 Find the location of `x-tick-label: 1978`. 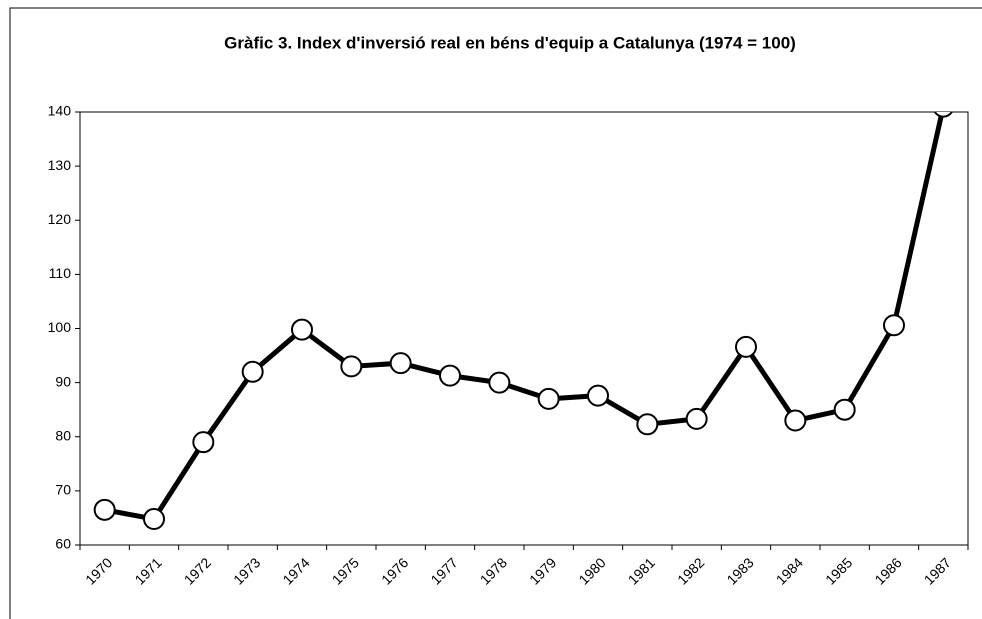

x-tick-label: 1978 is located at coordinates (493, 570).